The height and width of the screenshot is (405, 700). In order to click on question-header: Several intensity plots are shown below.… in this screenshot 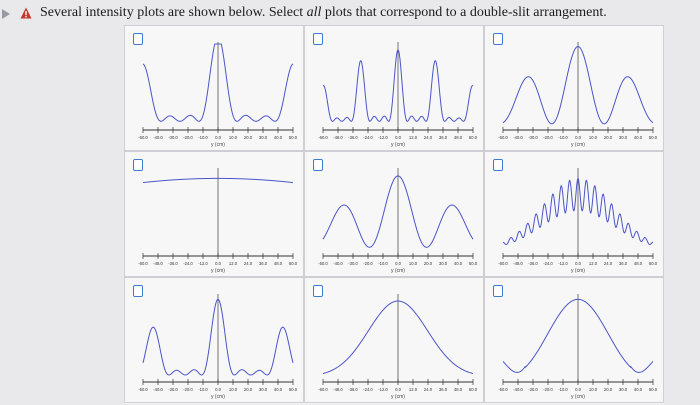, I will do `click(350, 13)`.